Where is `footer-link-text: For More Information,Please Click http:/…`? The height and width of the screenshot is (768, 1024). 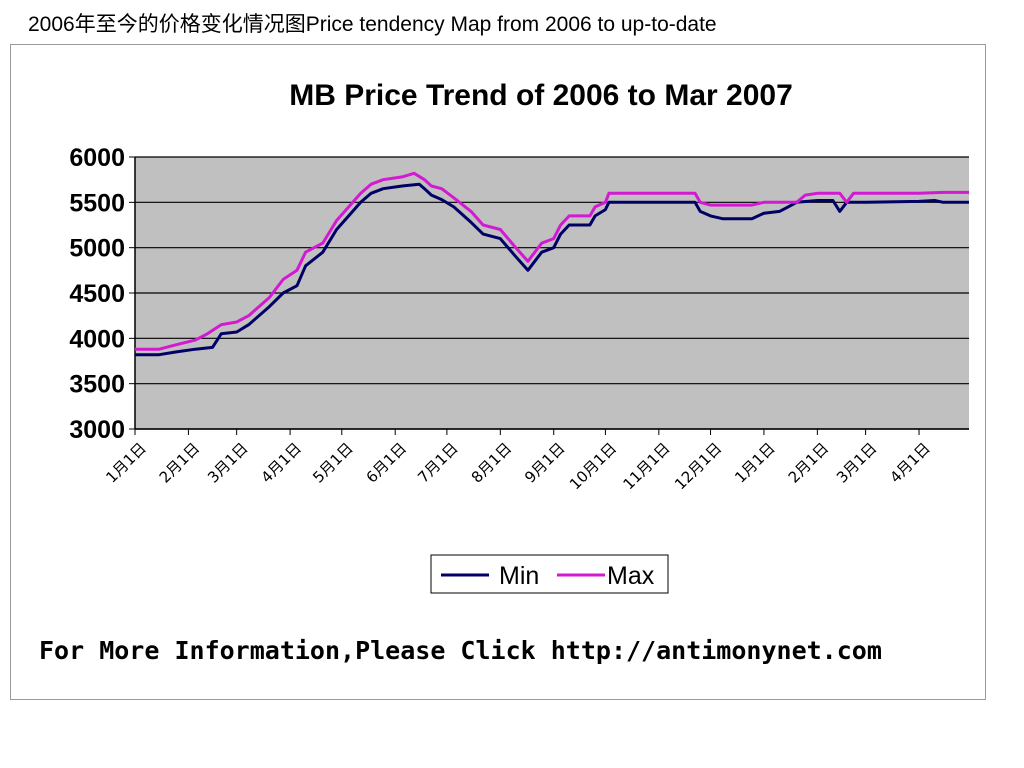 footer-link-text: For More Information,Please Click http:/… is located at coordinates (460, 650).